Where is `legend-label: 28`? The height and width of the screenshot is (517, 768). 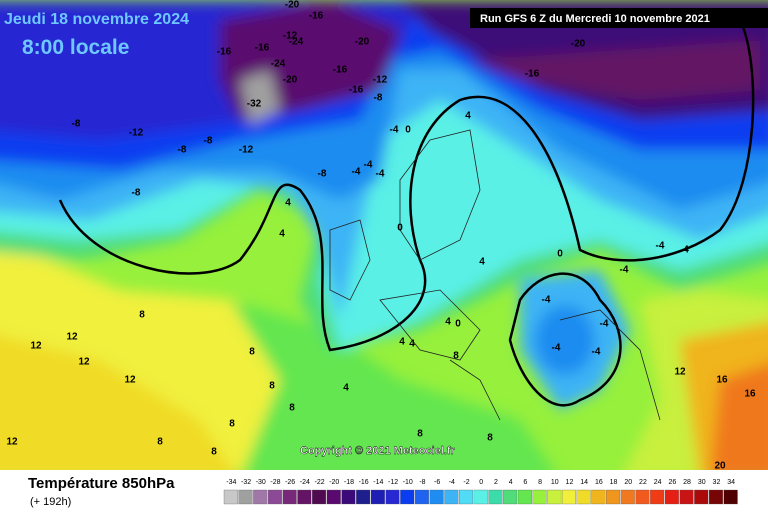
legend-label: 28 is located at coordinates (687, 482).